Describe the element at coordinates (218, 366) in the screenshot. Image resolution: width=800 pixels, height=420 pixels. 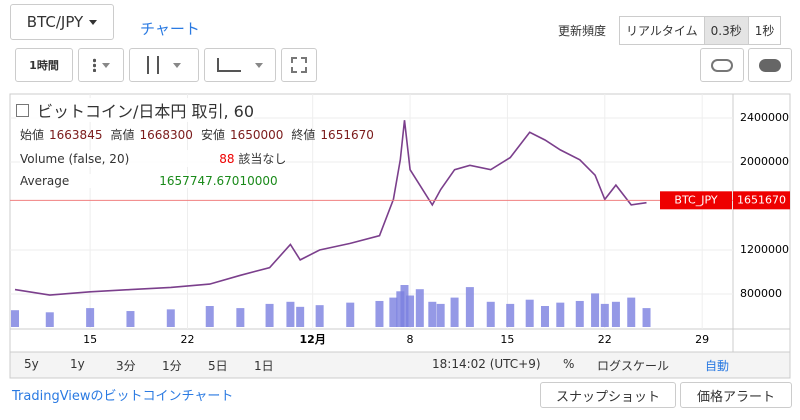
I see `range-button: 5日` at that location.